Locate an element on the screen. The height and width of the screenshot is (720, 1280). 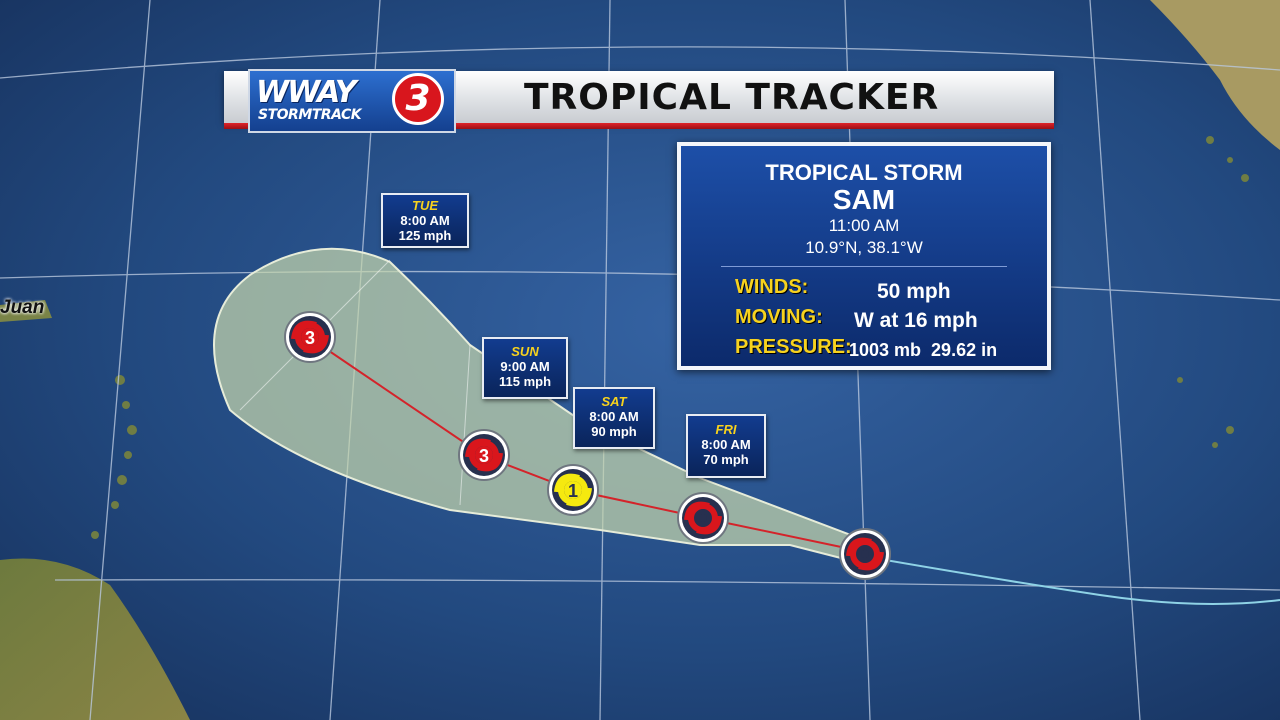
forecast-time: 9:00 AM is located at coordinates (525, 366).